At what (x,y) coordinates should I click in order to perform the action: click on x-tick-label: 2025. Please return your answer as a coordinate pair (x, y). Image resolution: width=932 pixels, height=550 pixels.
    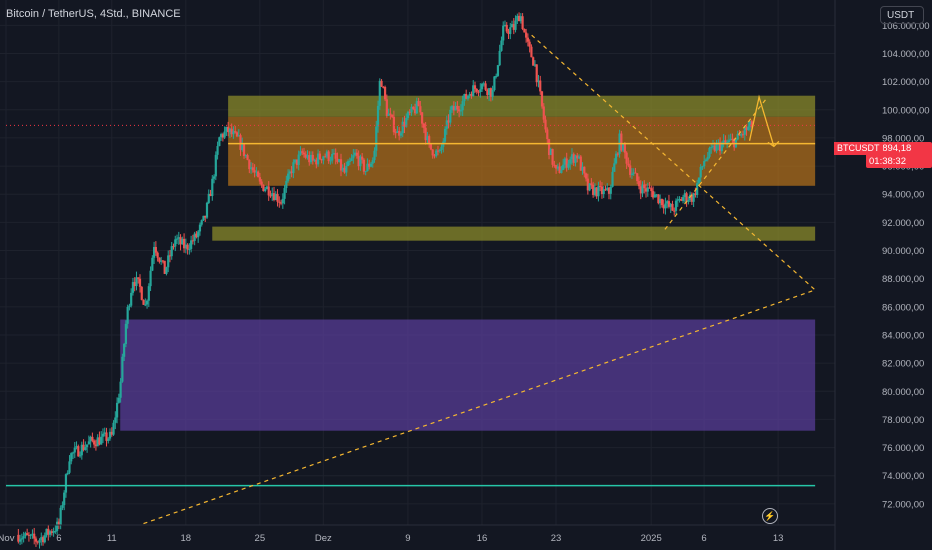
    Looking at the image, I should click on (651, 538).